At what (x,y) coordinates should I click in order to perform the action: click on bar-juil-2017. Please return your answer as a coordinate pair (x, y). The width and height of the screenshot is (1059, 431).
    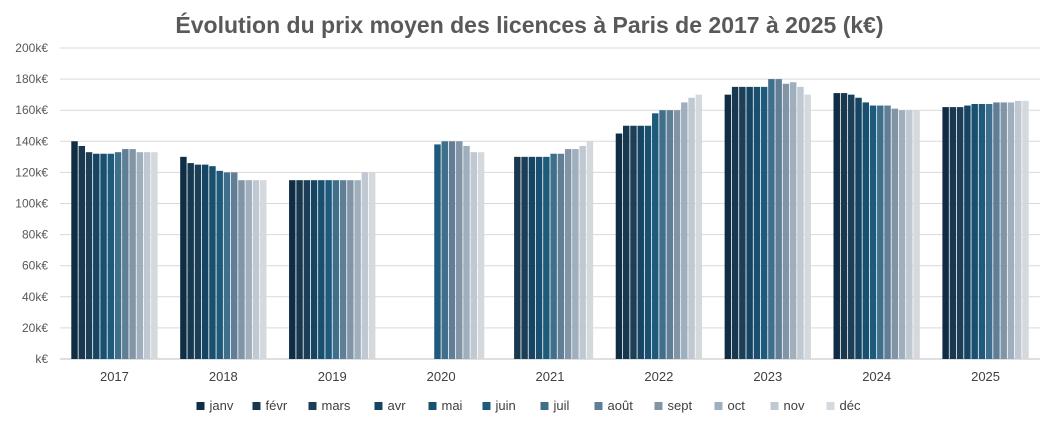
    Looking at the image, I should click on (118, 255).